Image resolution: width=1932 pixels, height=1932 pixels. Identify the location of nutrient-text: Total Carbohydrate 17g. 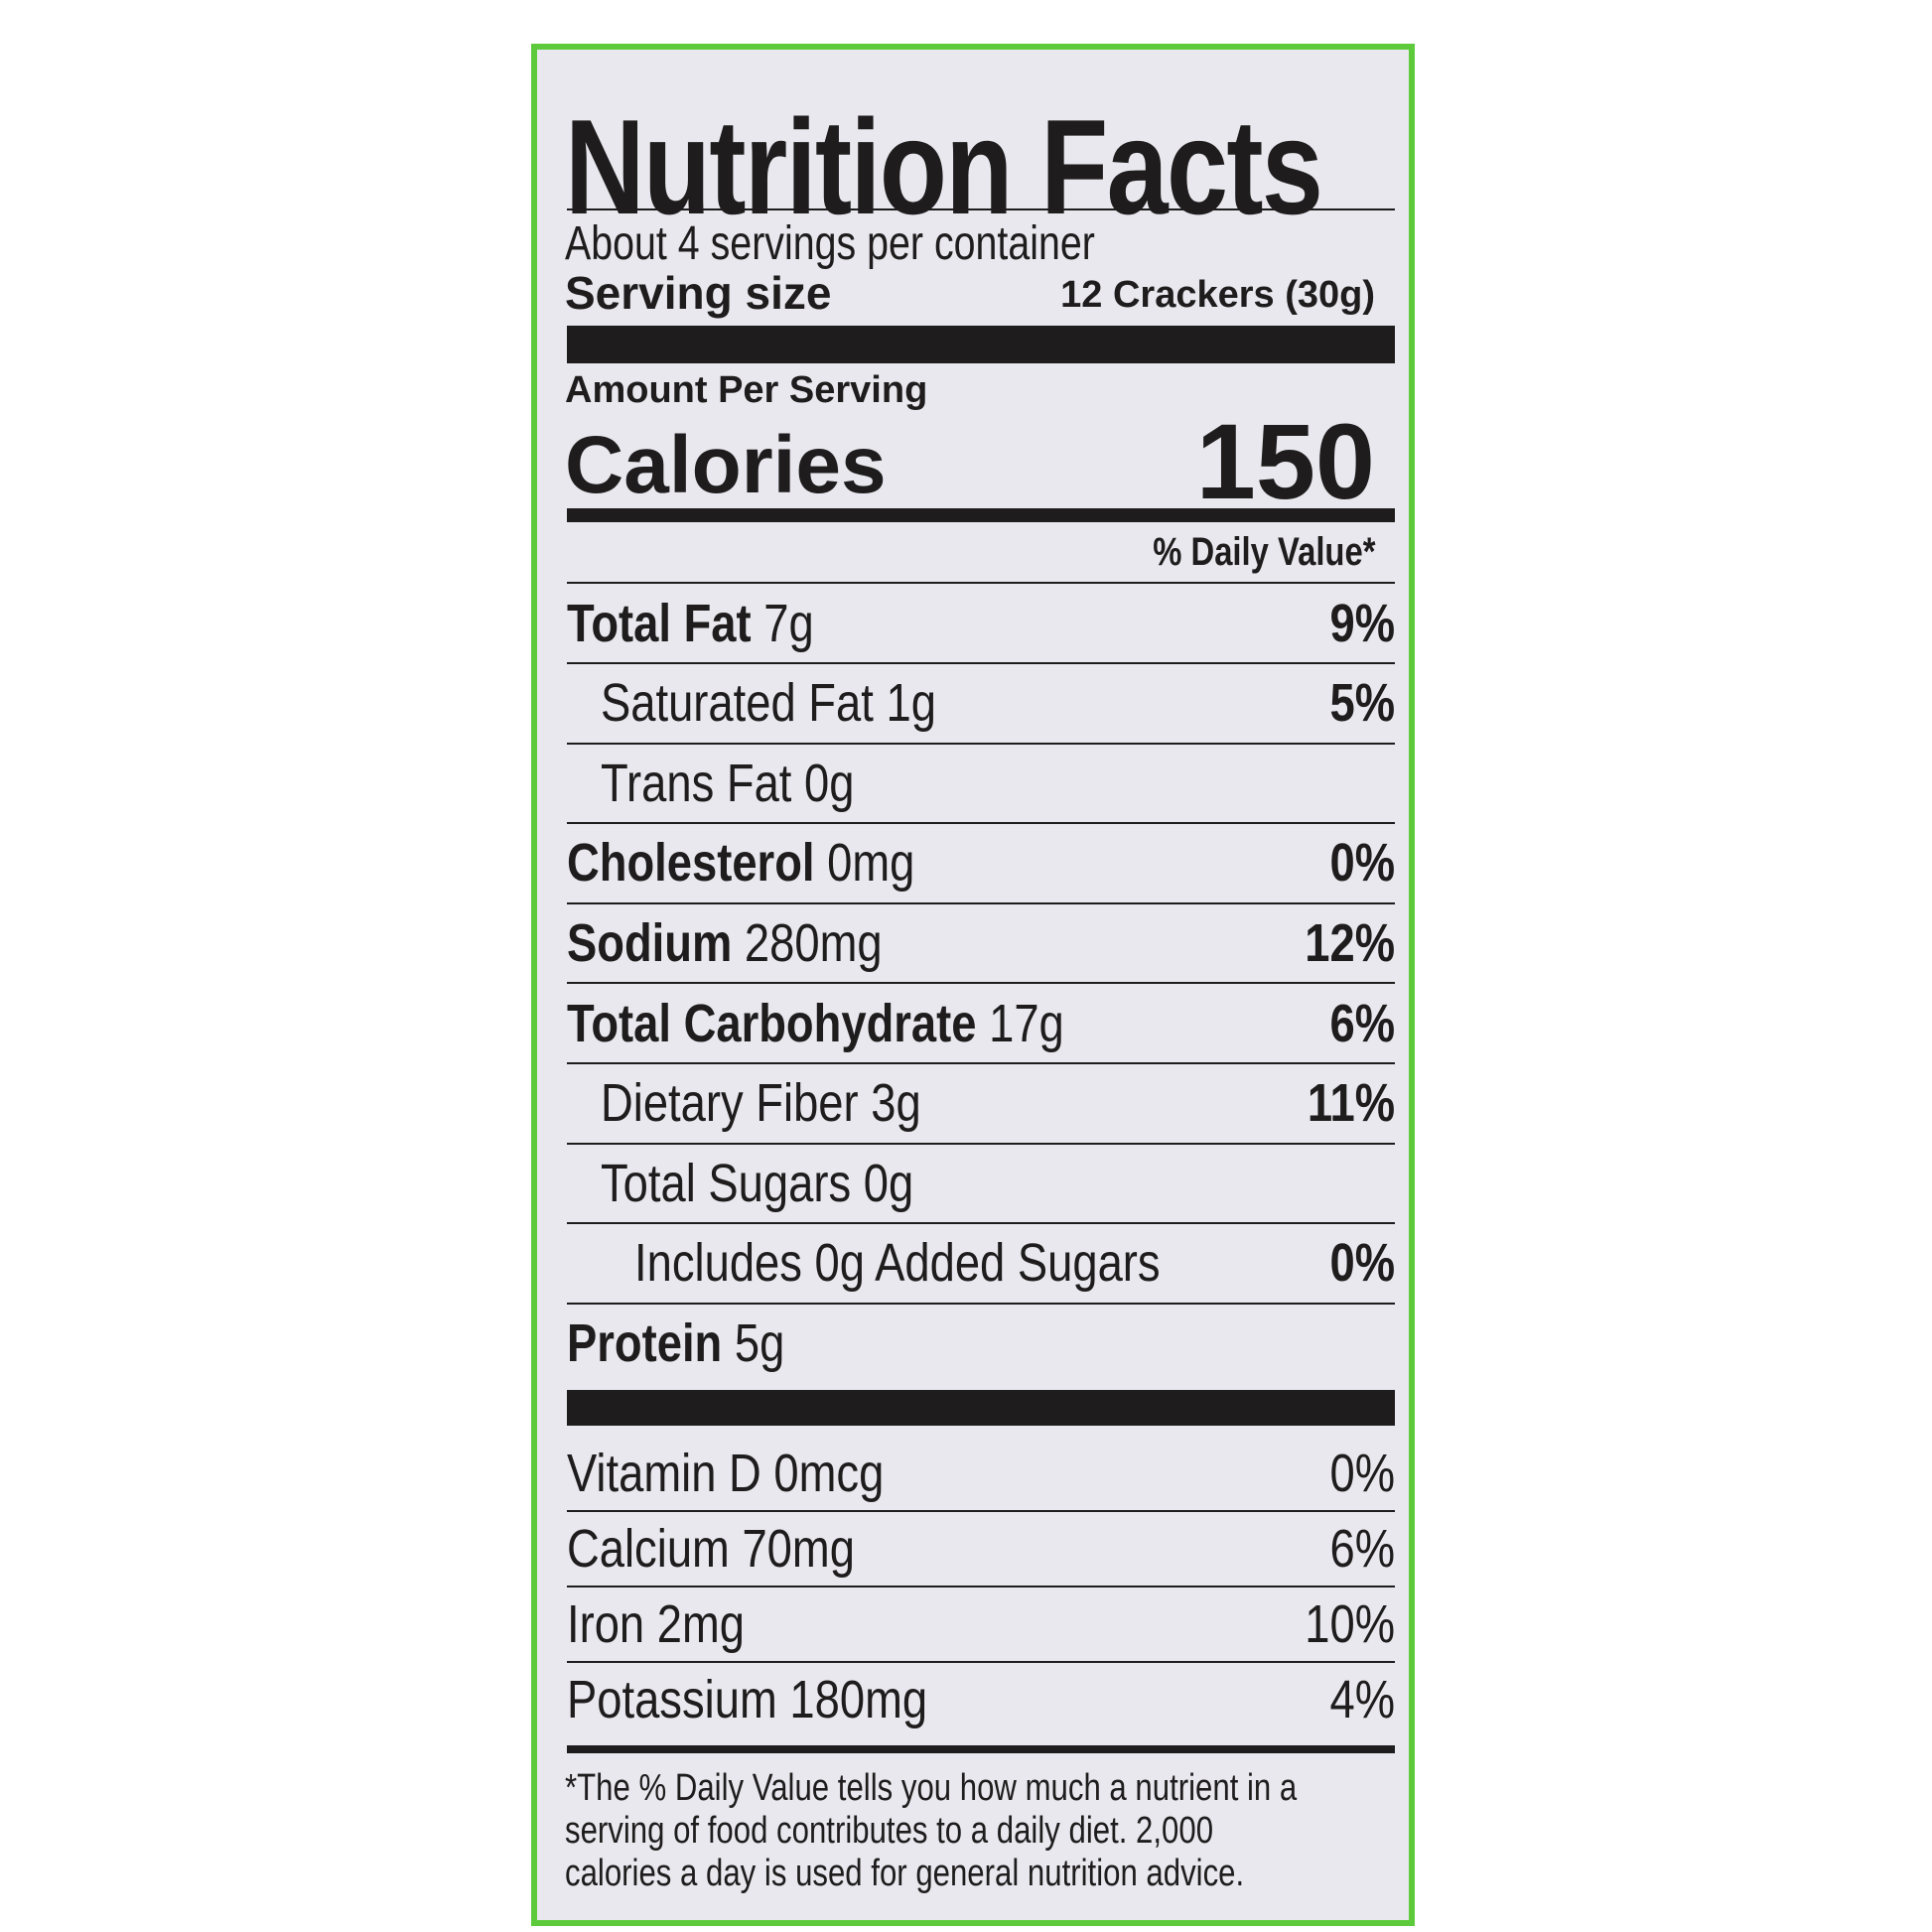
(816, 1024).